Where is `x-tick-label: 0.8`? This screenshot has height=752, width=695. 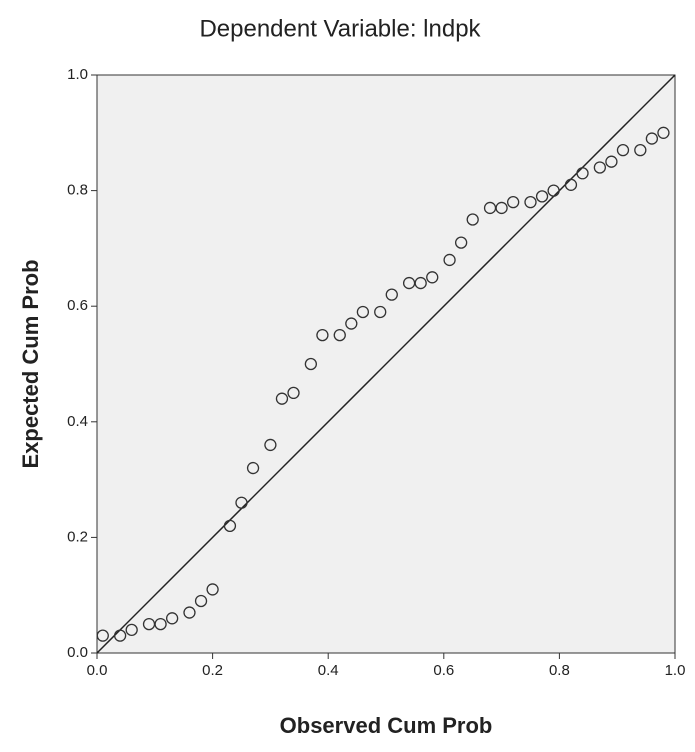 x-tick-label: 0.8 is located at coordinates (559, 670).